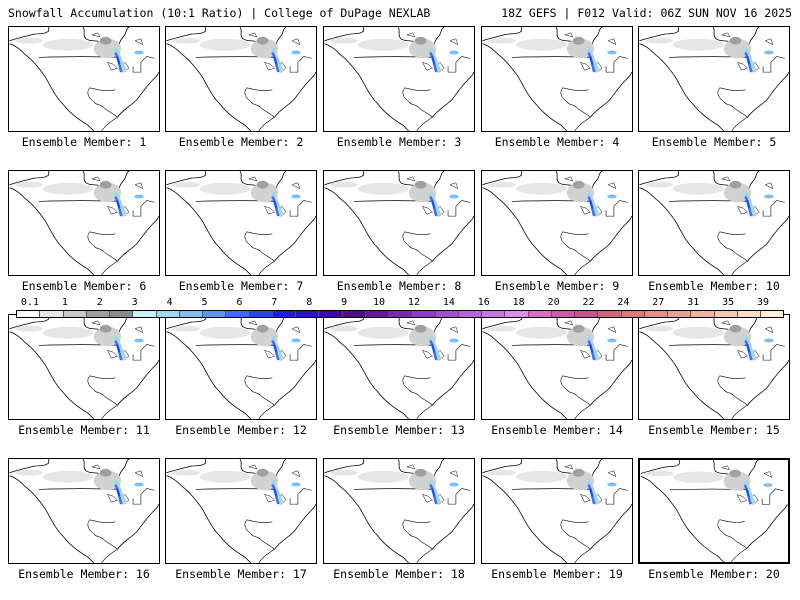  Describe the element at coordinates (84, 430) in the screenshot. I see `ensemble-member-label: Ensemble Member: 11` at that location.